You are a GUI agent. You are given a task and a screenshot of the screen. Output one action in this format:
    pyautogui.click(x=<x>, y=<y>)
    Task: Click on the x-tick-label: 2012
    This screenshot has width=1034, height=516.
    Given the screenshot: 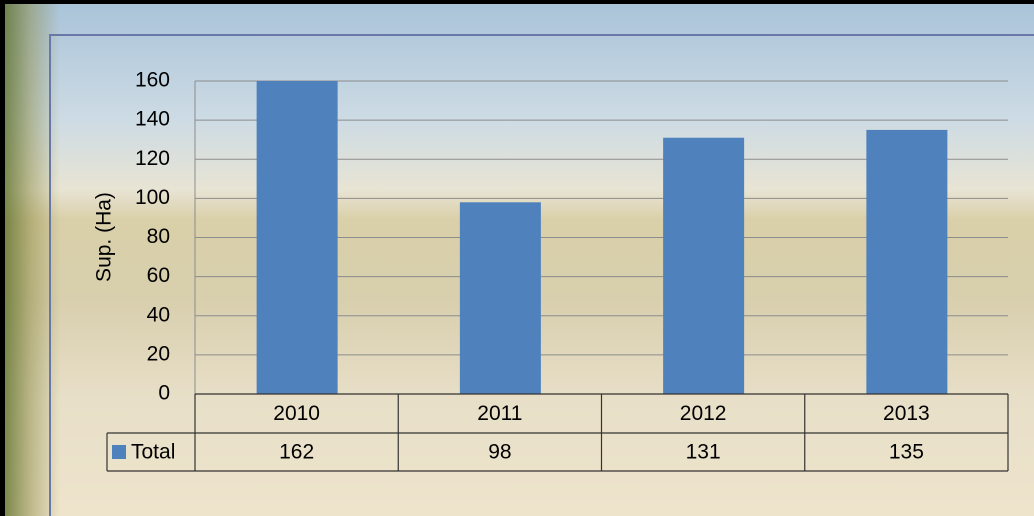 What is the action you would take?
    pyautogui.click(x=703, y=413)
    